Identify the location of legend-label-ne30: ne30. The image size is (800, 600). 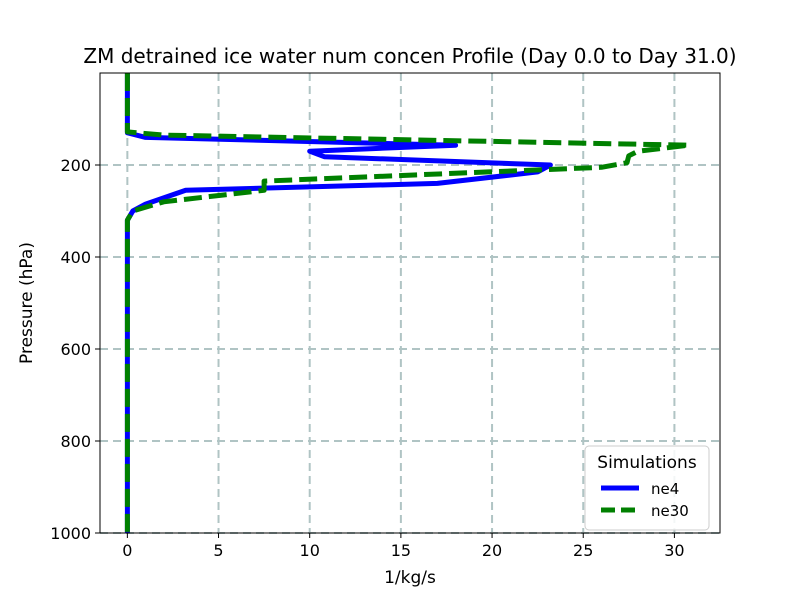
(670, 511).